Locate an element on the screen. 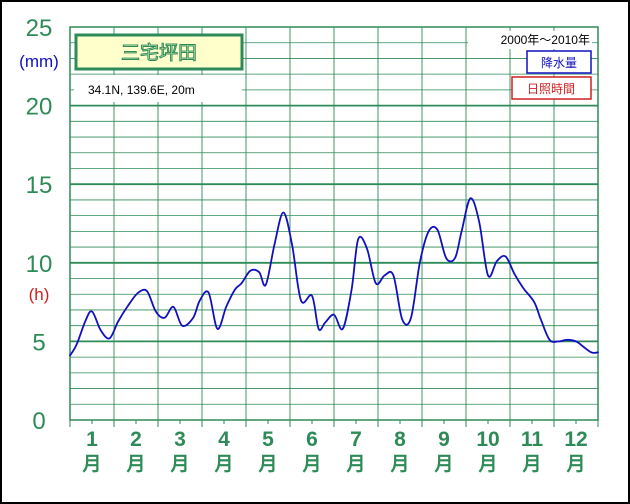 The height and width of the screenshot is (504, 630). station-coords: 34.1N, 139.6E, 20m is located at coordinates (141, 90).